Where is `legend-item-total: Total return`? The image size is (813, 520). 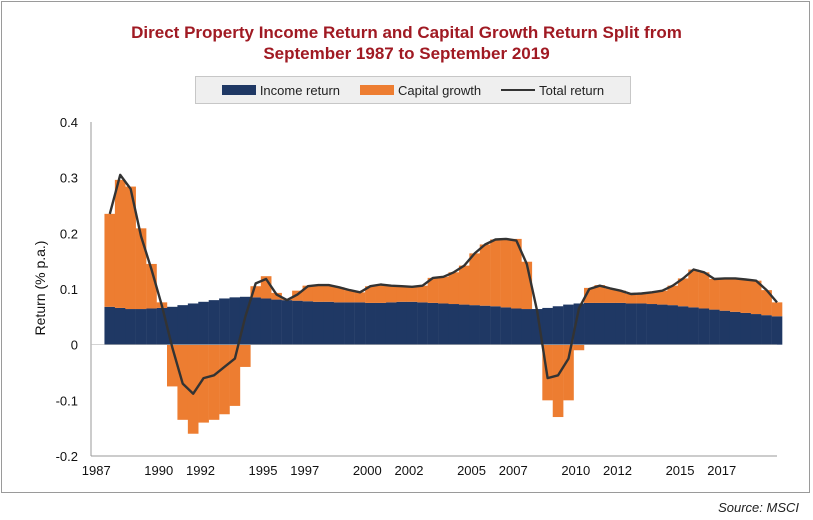
legend-item-total: Total return is located at coordinates (552, 90).